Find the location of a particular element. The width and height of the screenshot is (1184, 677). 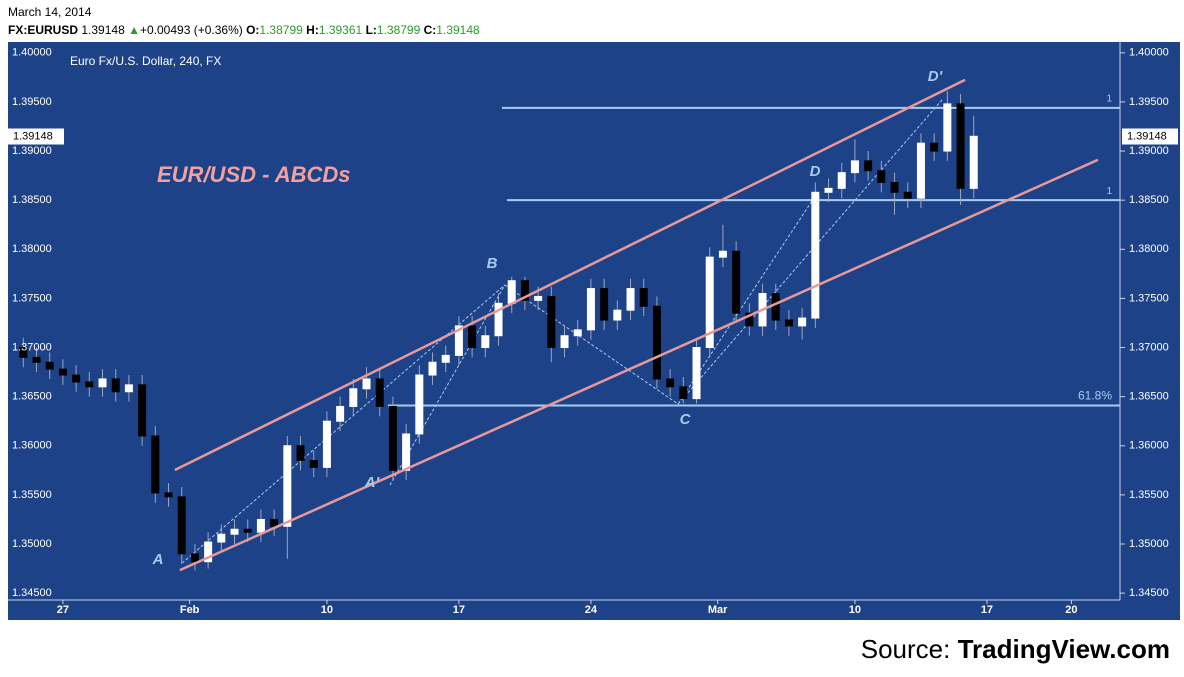

y-tick-label: 1.39500 is located at coordinates (1149, 102).